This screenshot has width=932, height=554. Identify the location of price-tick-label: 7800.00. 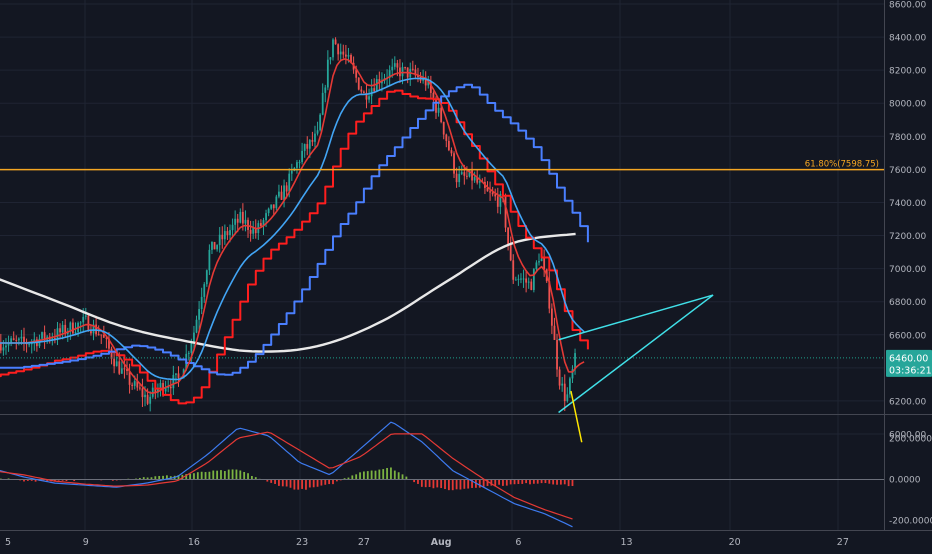
(907, 138).